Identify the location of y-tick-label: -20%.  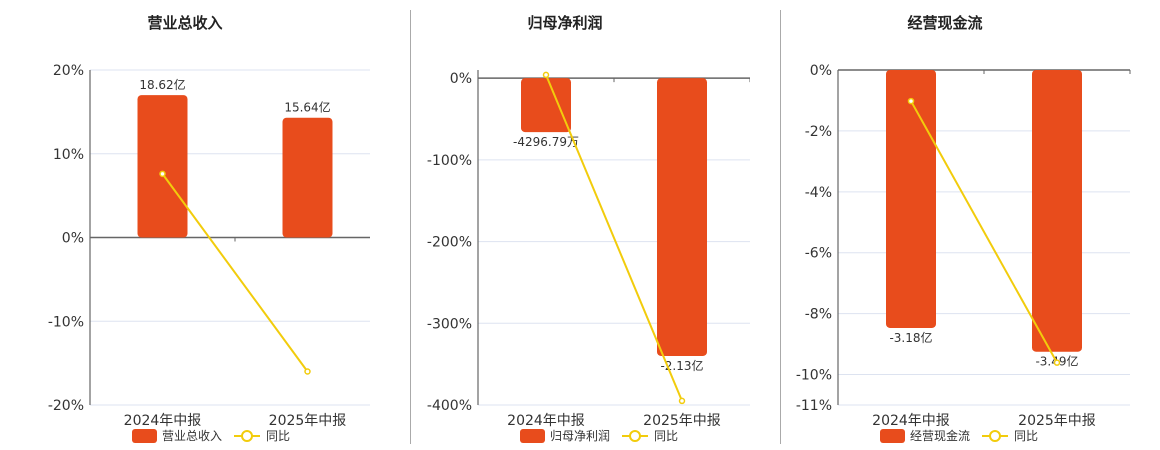
(66, 406).